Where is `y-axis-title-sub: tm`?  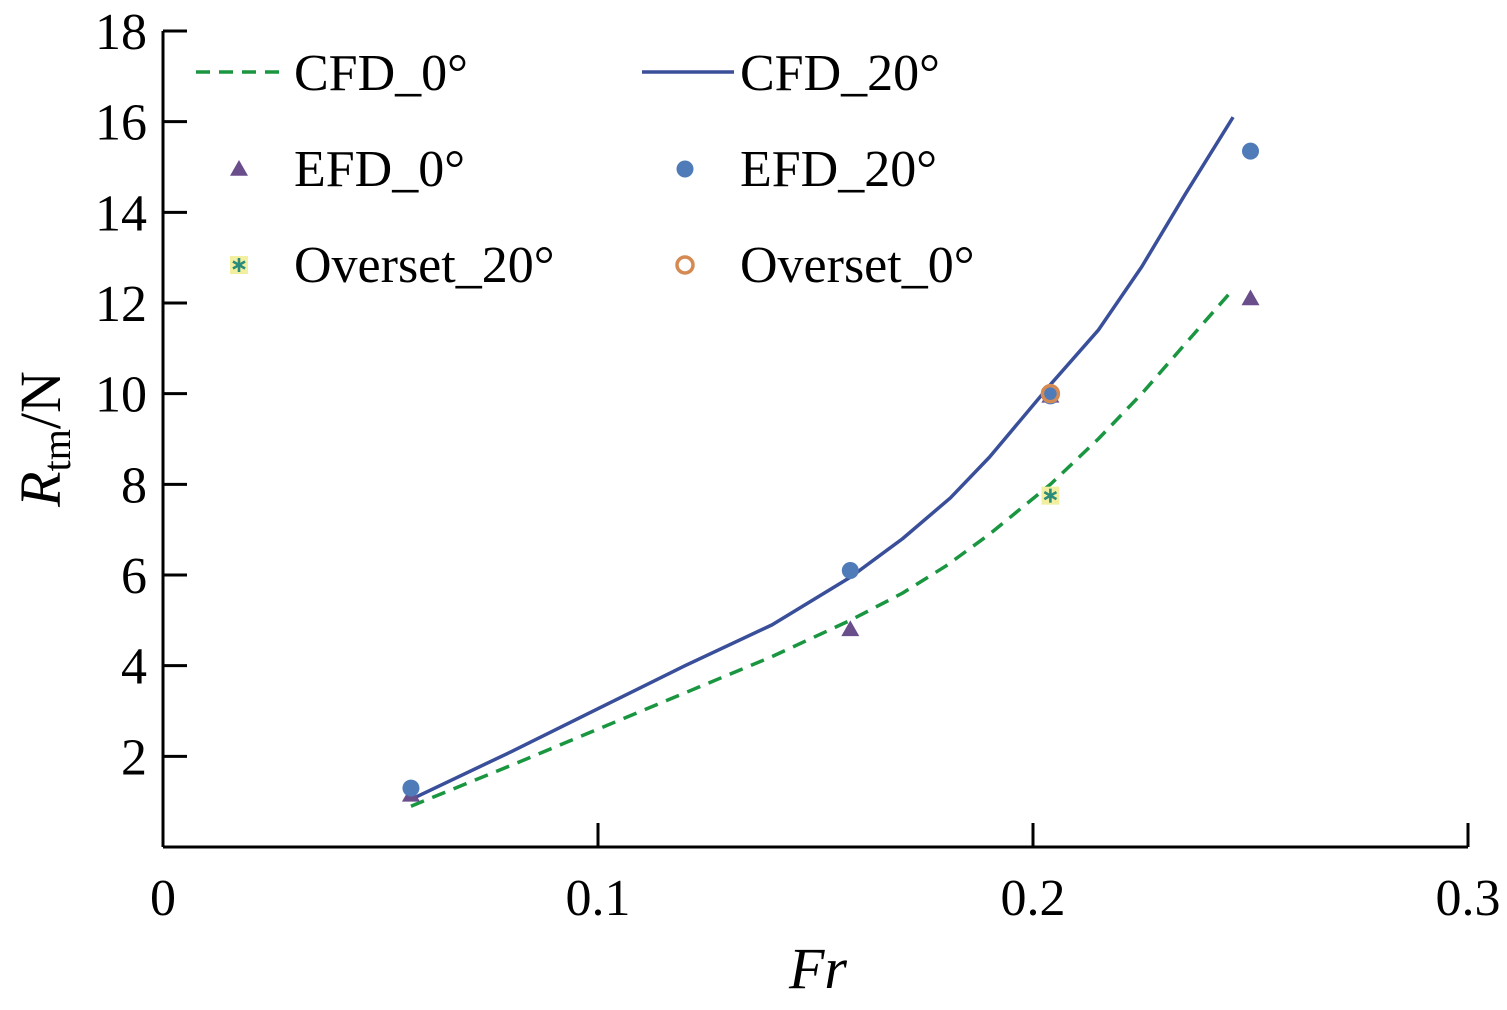 y-axis-title-sub: tm is located at coordinates (56, 450).